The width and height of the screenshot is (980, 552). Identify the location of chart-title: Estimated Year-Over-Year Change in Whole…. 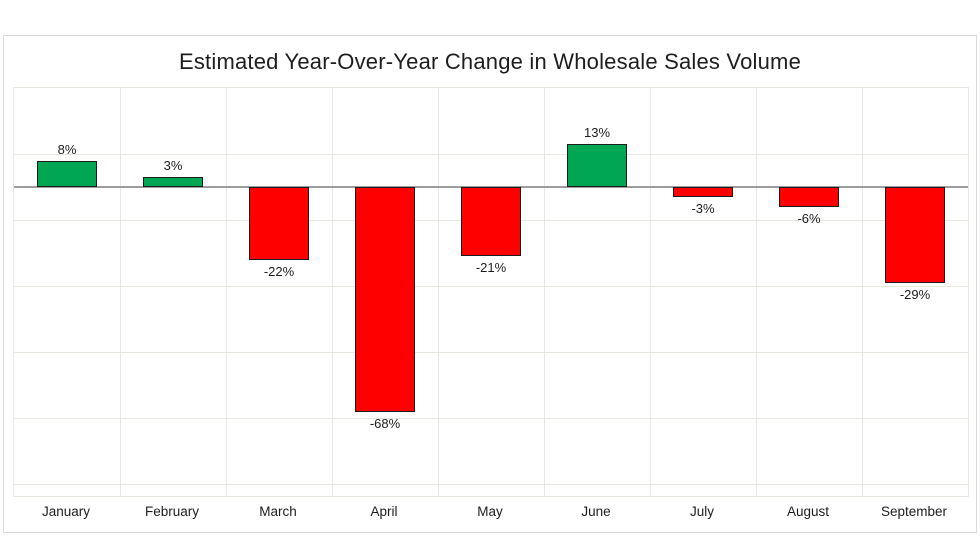
(490, 61).